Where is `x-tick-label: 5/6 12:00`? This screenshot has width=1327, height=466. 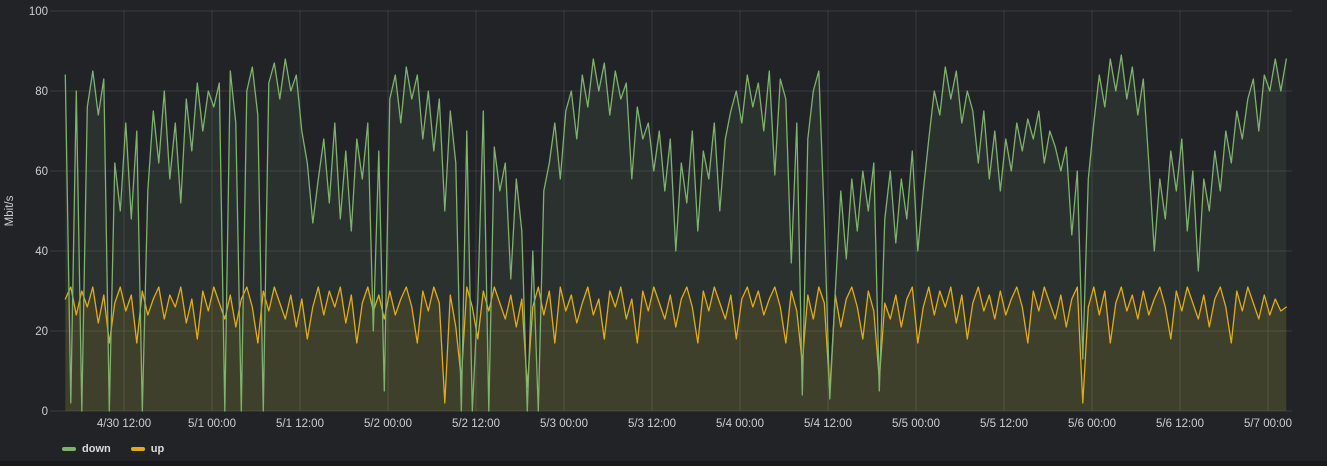
x-tick-label: 5/6 12:00 is located at coordinates (1180, 424).